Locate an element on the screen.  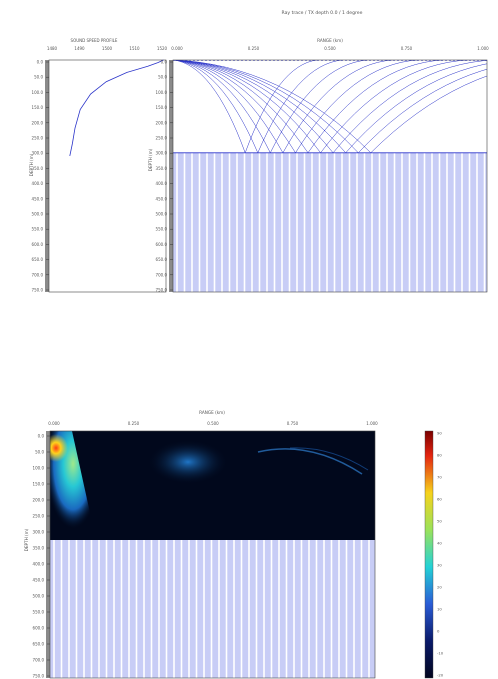
tl-y-tick-label: 550.0 is located at coordinates (39, 612).